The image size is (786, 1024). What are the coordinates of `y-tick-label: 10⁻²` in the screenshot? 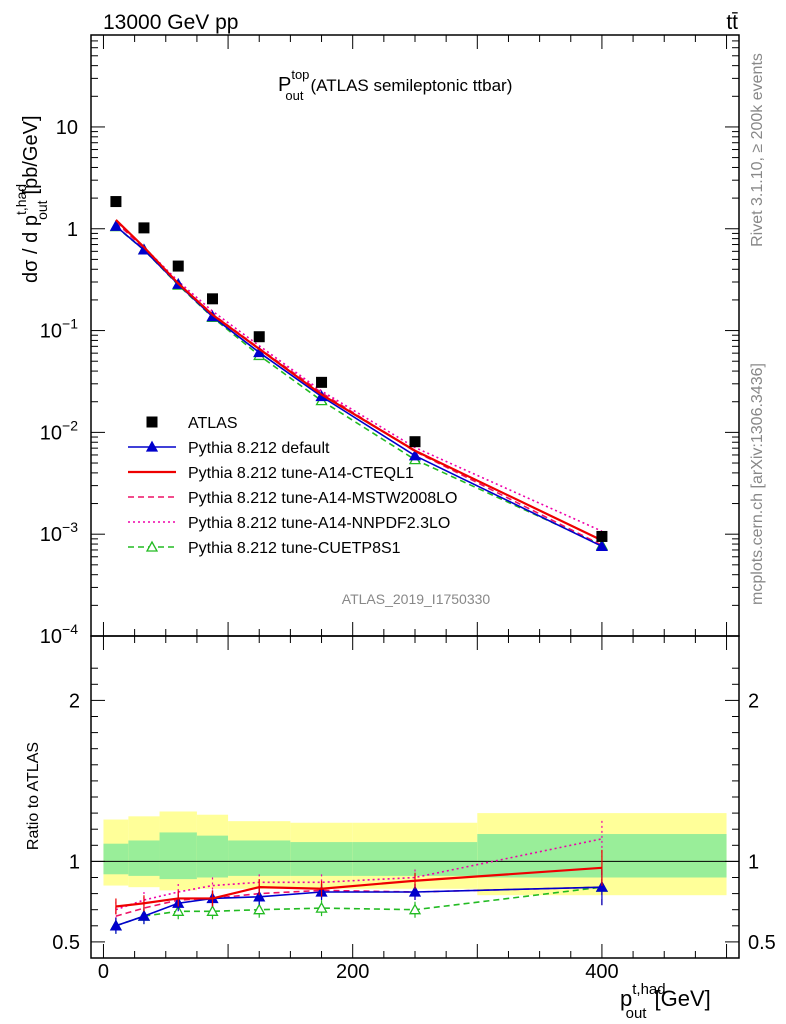 It's located at (59, 430).